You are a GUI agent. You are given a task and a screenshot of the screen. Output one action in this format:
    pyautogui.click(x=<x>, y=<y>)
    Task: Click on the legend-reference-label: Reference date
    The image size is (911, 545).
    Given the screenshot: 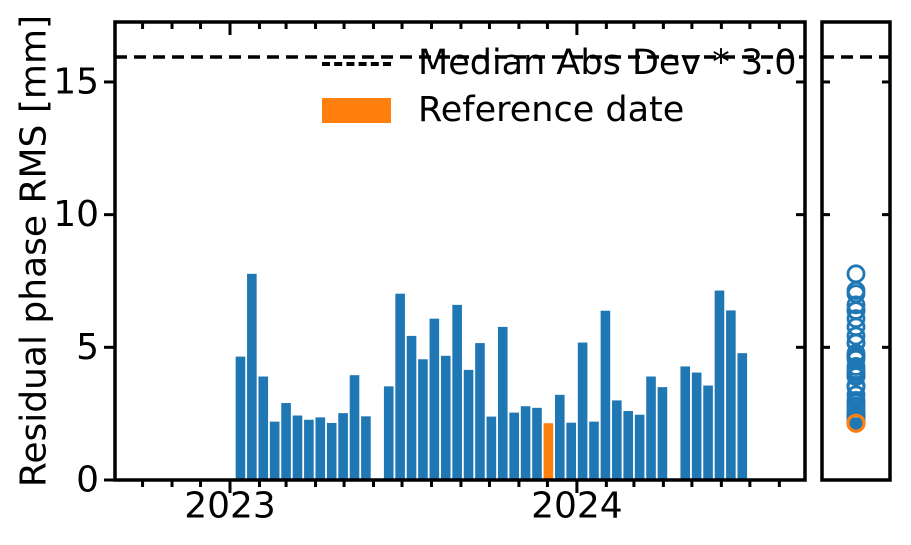 What is the action you would take?
    pyautogui.click(x=551, y=110)
    